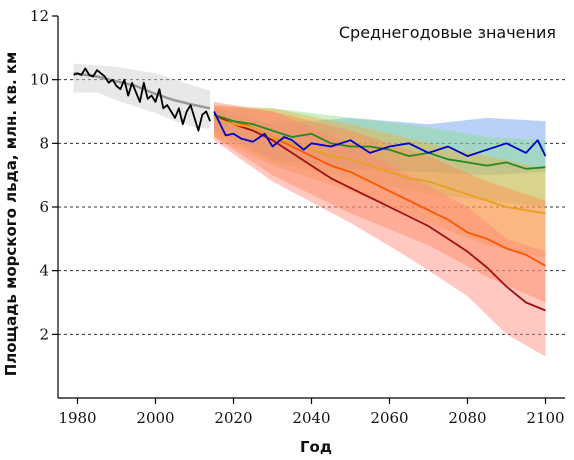 Image resolution: width=574 pixels, height=460 pixels. Describe the element at coordinates (44, 334) in the screenshot. I see `ytick-label-2: 2` at that location.